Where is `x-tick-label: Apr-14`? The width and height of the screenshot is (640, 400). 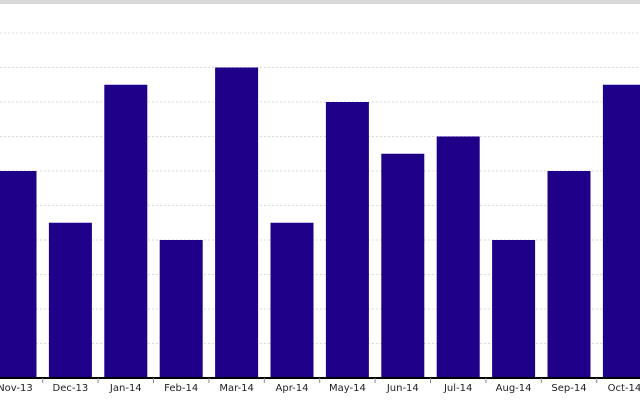 x-tick-label: Apr-14 is located at coordinates (292, 388).